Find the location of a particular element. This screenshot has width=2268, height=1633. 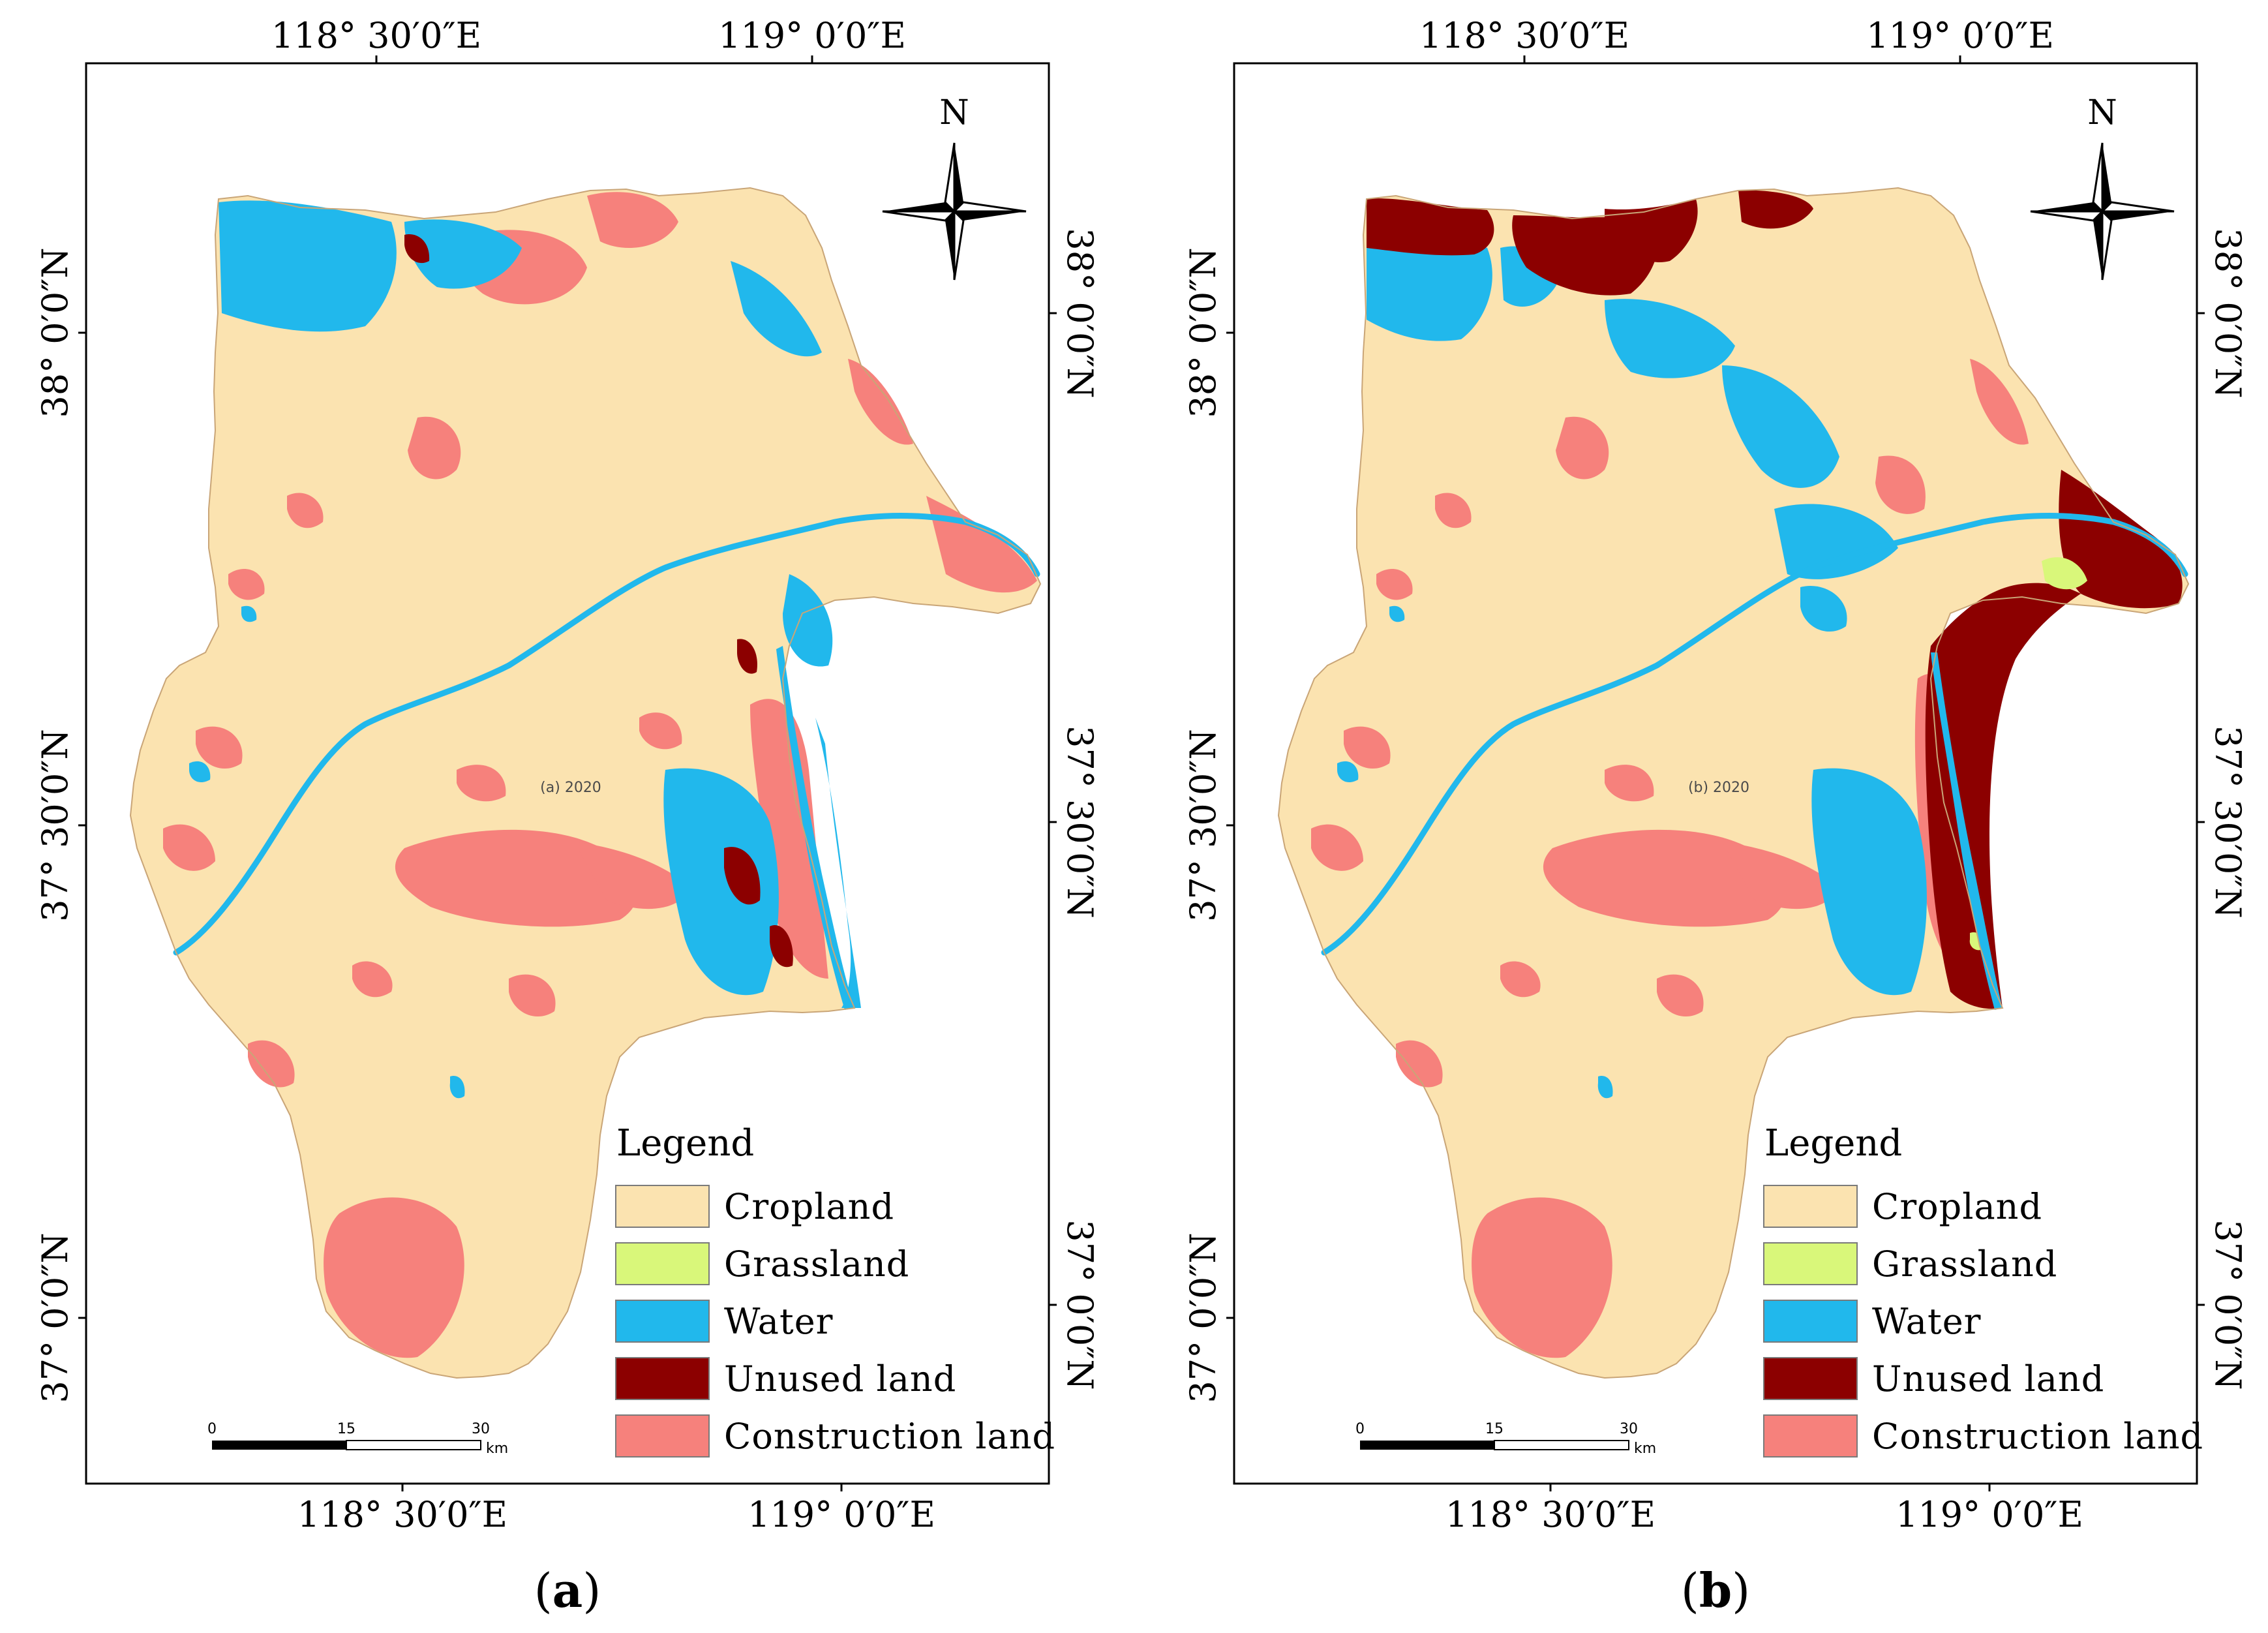

year-label: (a) 2020 is located at coordinates (570, 788).